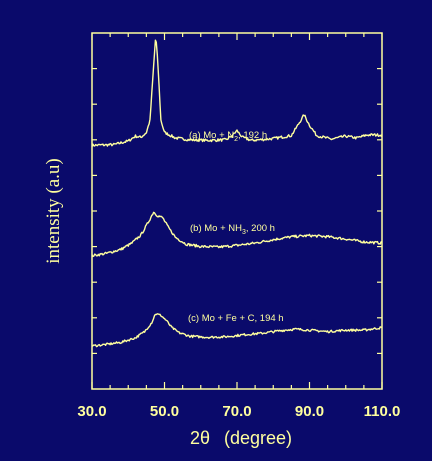 The height and width of the screenshot is (461, 432). I want to click on x-tick-label: 70.0, so click(236, 411).